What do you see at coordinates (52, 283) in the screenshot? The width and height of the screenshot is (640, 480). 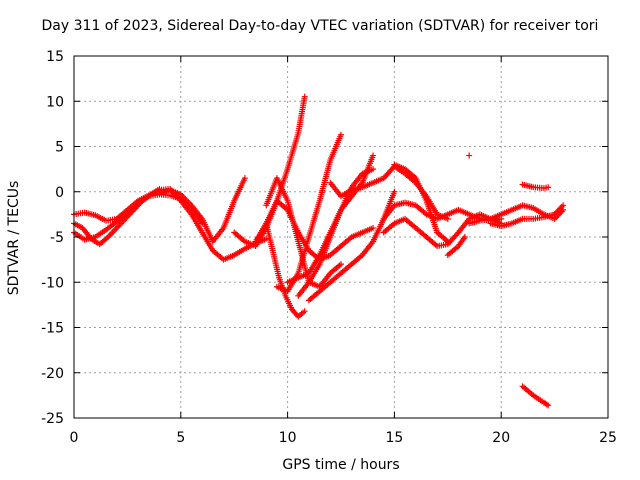 I see `y-tick-label: -10` at bounding box center [52, 283].